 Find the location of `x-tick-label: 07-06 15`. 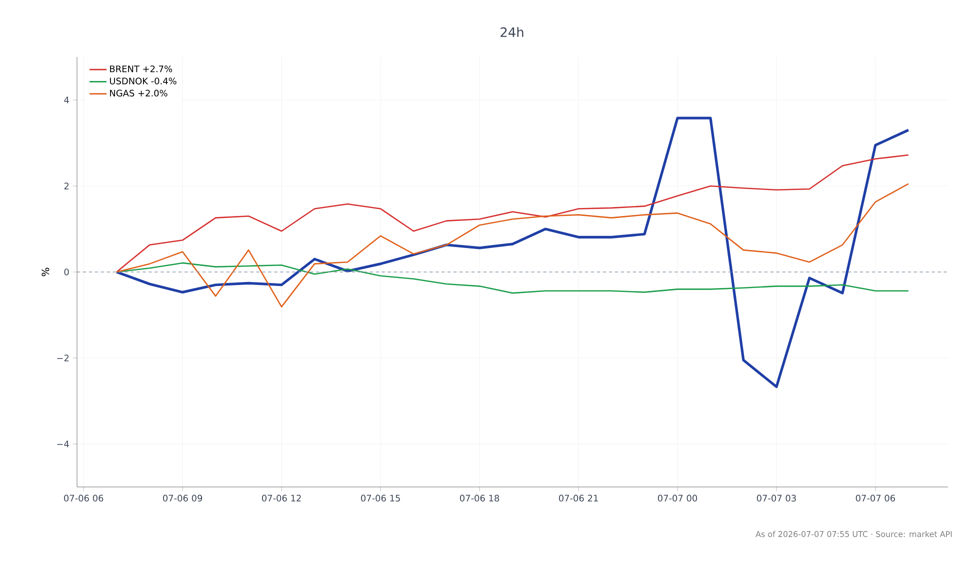

x-tick-label: 07-06 15 is located at coordinates (380, 498).